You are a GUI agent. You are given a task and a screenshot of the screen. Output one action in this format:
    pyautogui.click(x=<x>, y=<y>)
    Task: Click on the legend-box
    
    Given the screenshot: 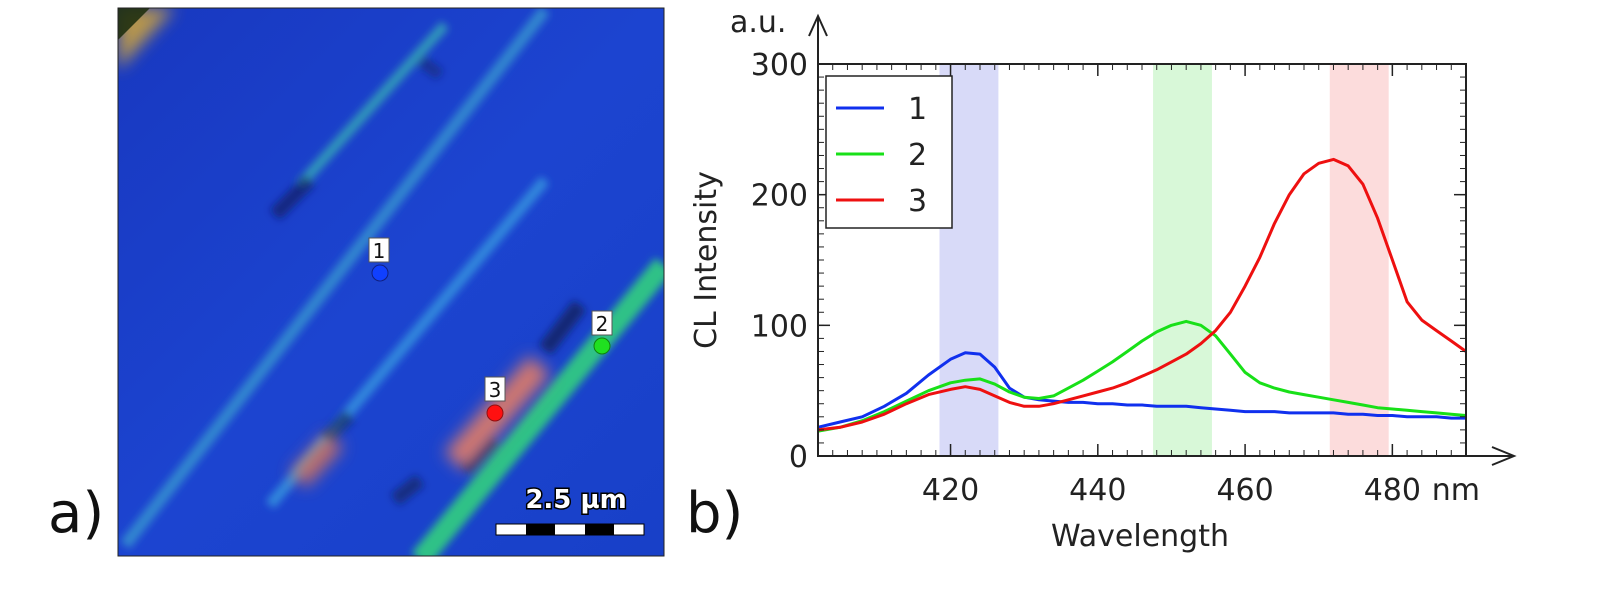 What is the action you would take?
    pyautogui.click(x=889, y=152)
    